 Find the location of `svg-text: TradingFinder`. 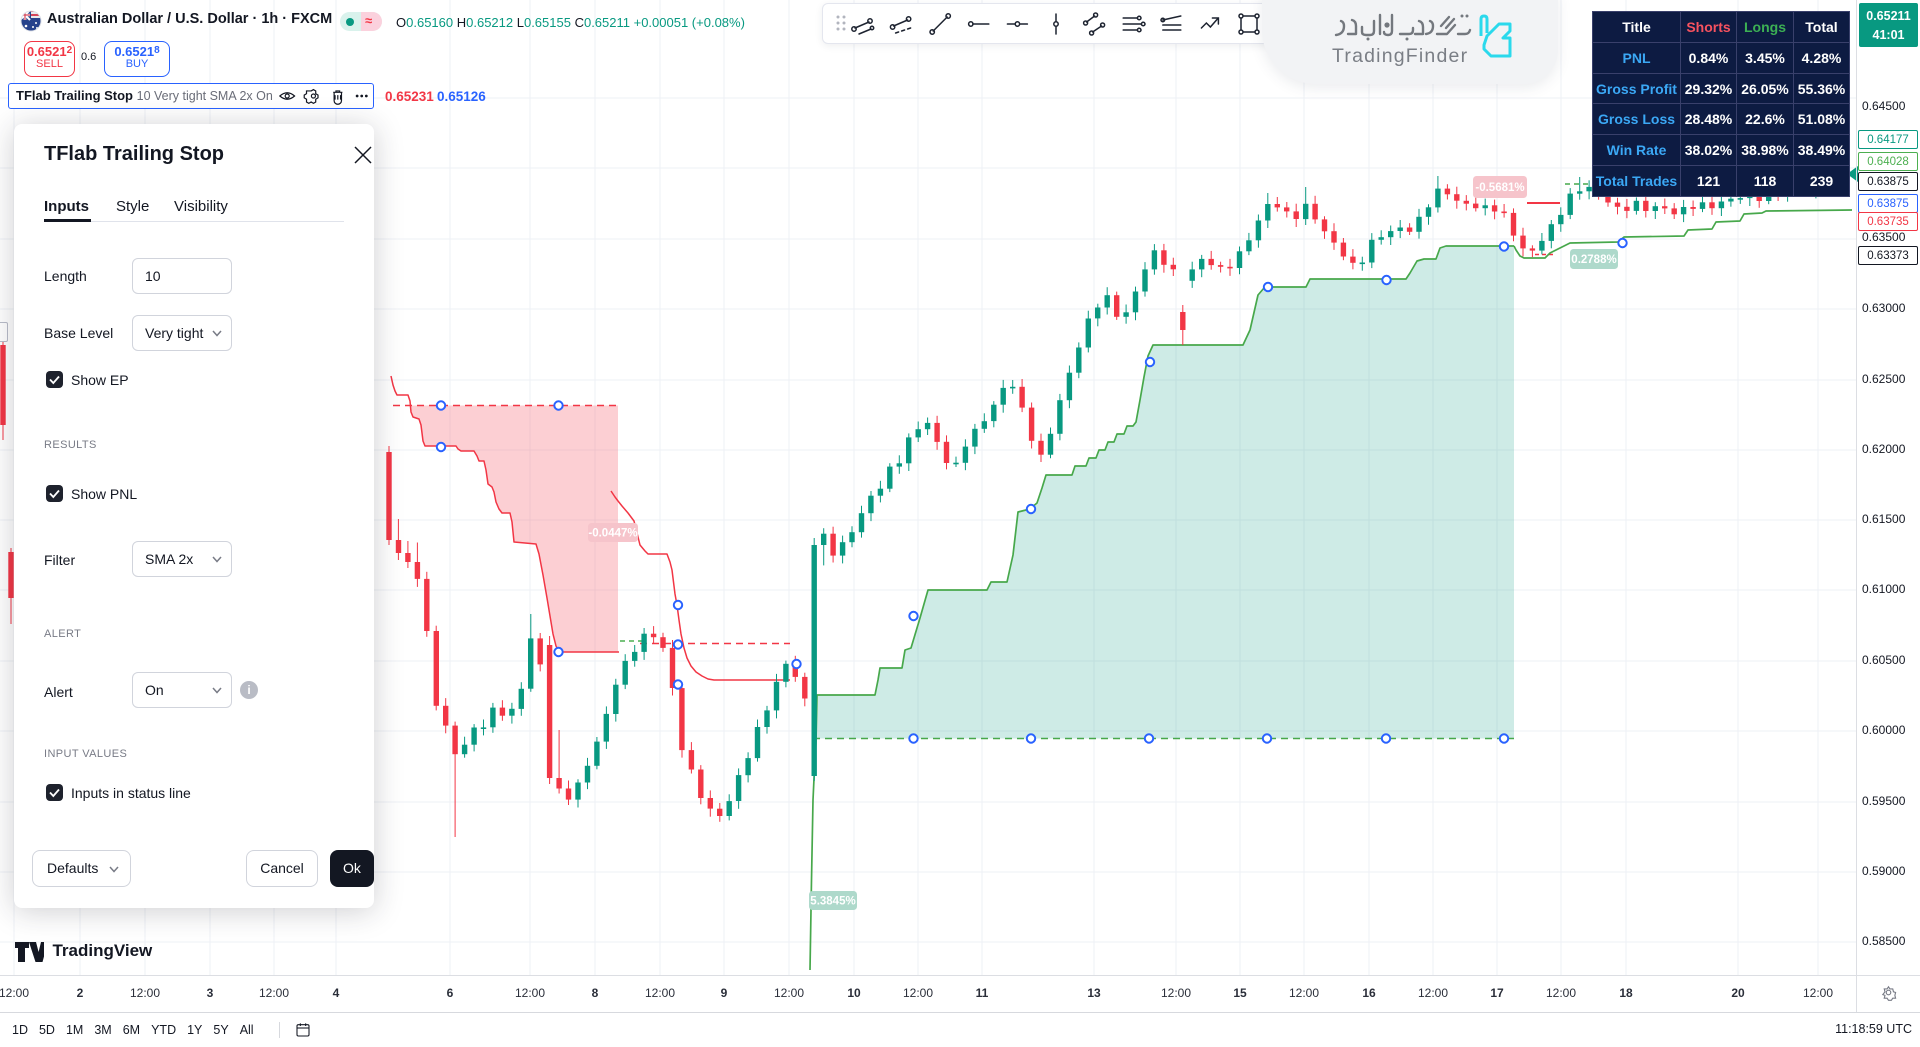

svg-text: TradingFinder is located at coordinates (1400, 56).